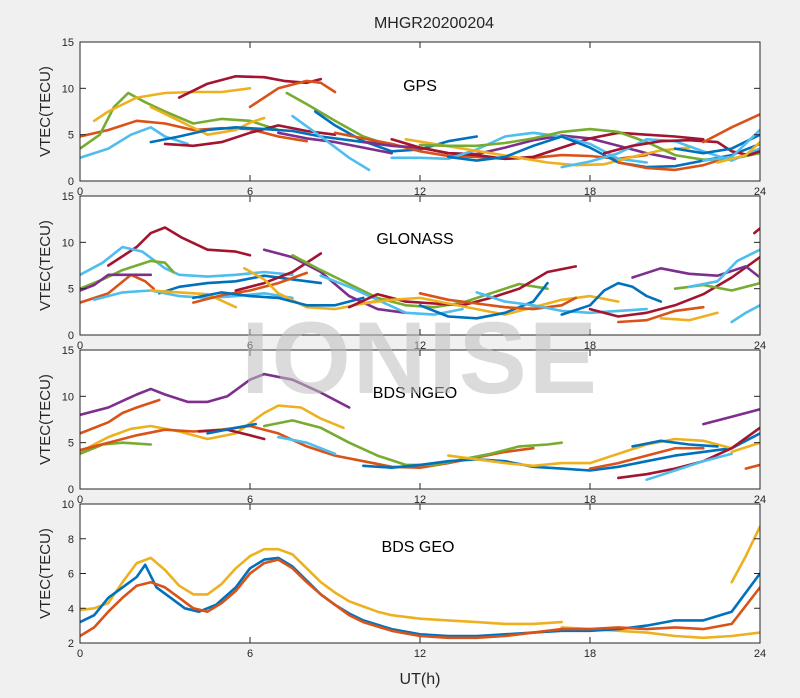  I want to click on y-tick-label: 15, so click(68, 43).